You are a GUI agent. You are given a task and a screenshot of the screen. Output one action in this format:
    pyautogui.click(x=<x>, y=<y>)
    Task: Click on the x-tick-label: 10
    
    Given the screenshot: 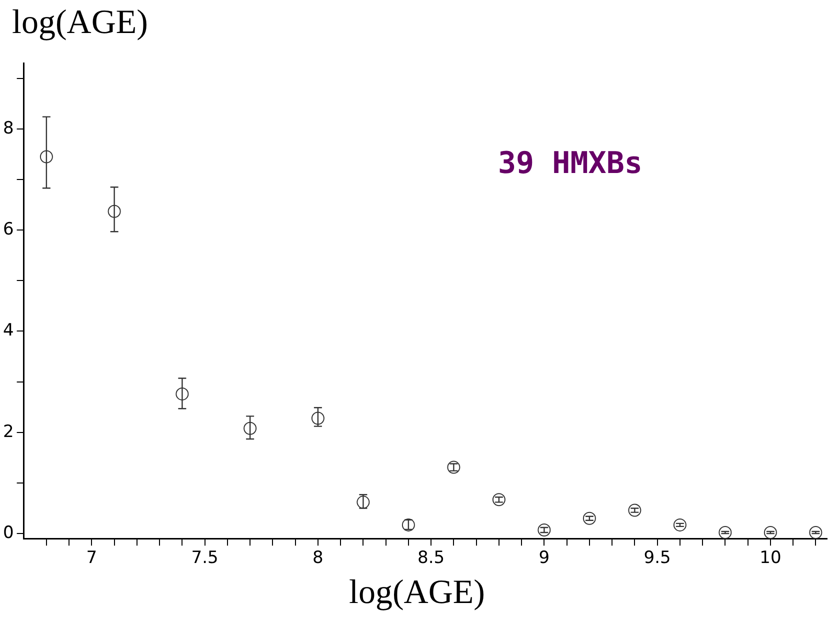 What is the action you would take?
    pyautogui.click(x=771, y=558)
    